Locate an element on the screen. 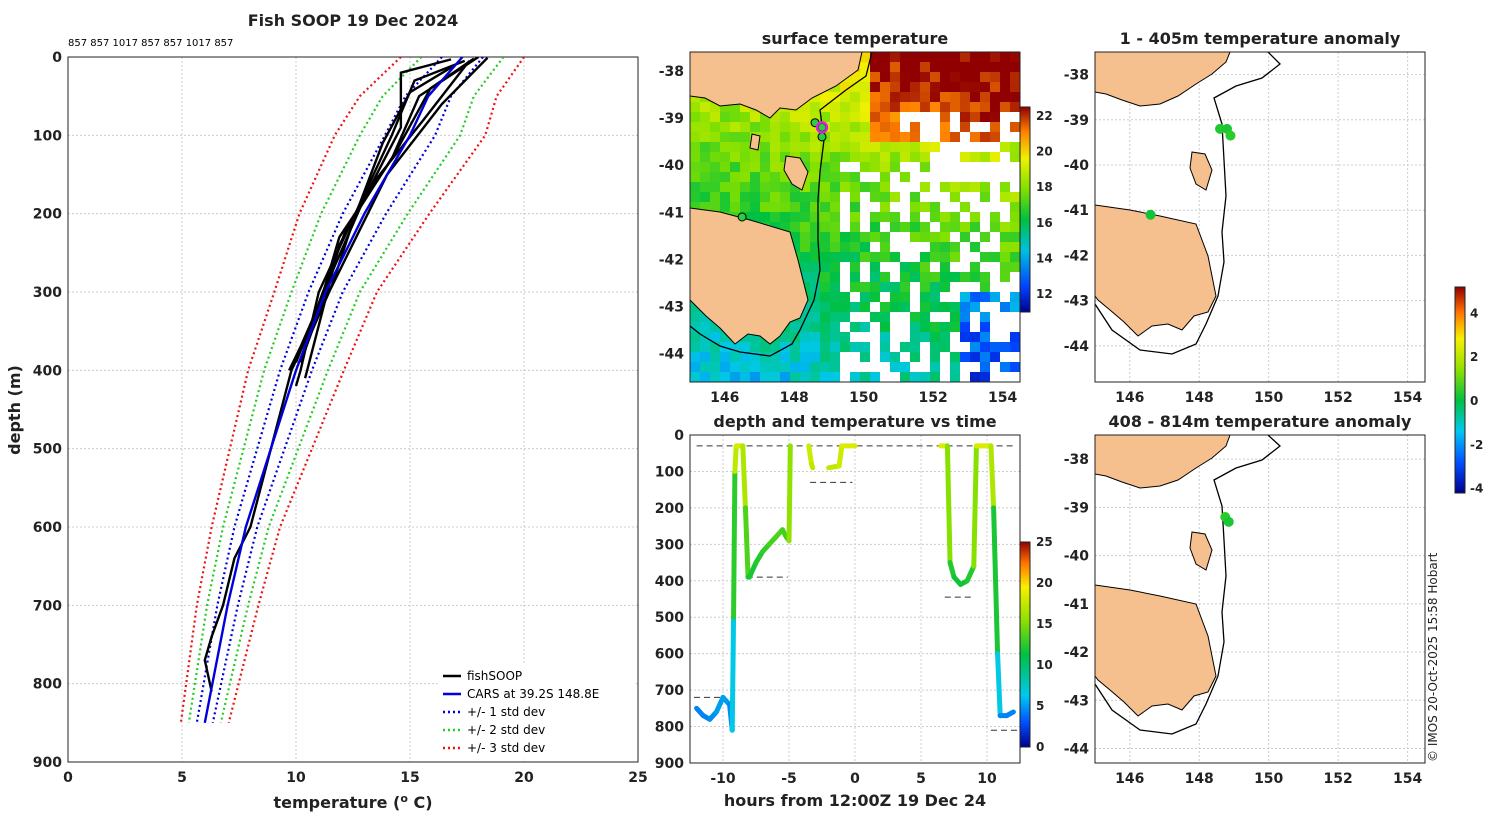 The width and height of the screenshot is (1500, 820). sst-colorbar-tick-label: 20 is located at coordinates (1044, 152).